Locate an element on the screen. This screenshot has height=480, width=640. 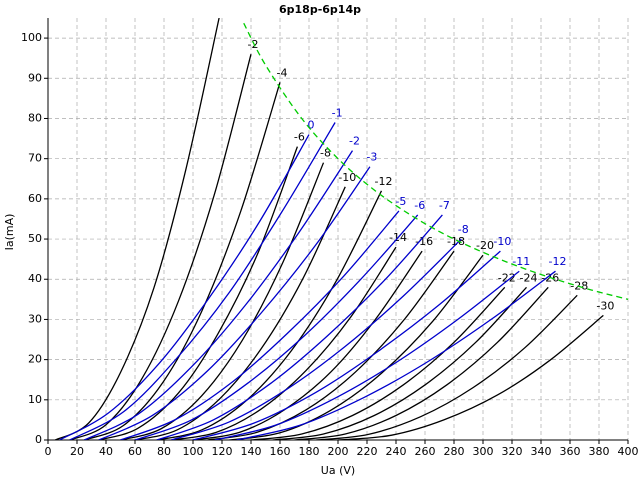
curve-label: -11 is located at coordinates (521, 261).